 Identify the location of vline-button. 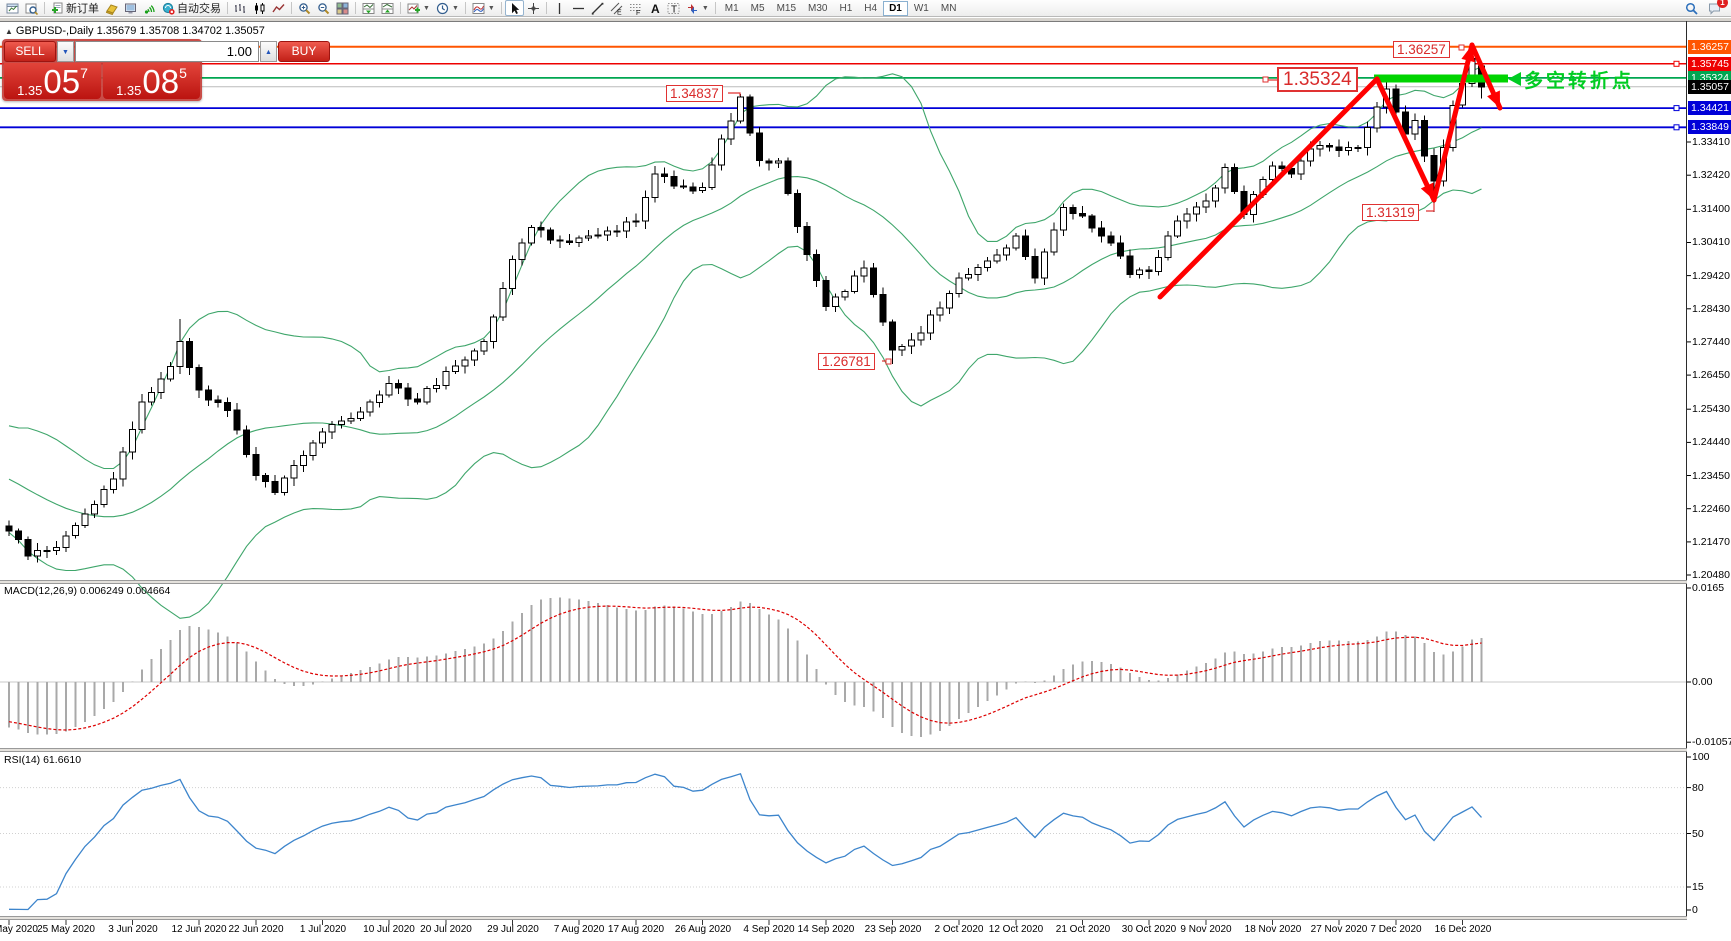
(559, 8).